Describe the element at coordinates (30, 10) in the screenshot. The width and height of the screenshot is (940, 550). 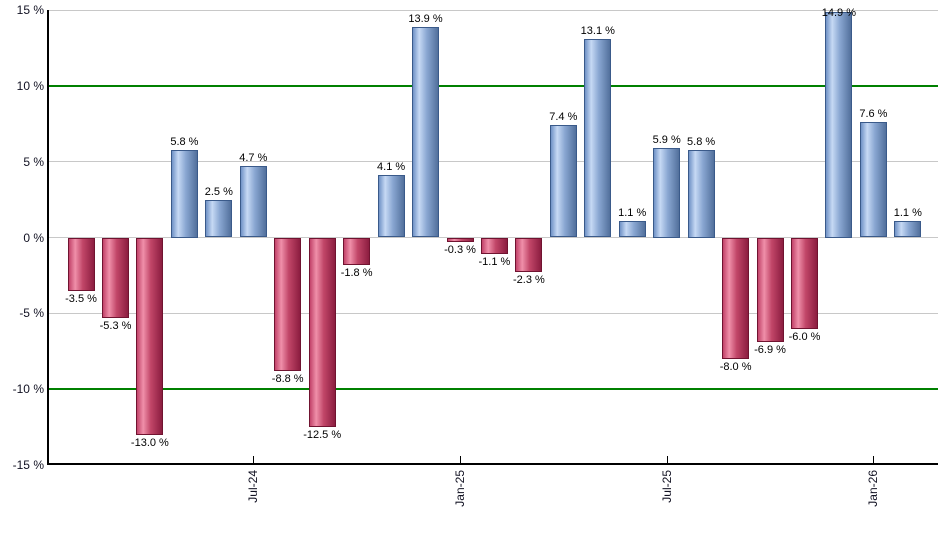
I see `y-axis-label: 15 %` at that location.